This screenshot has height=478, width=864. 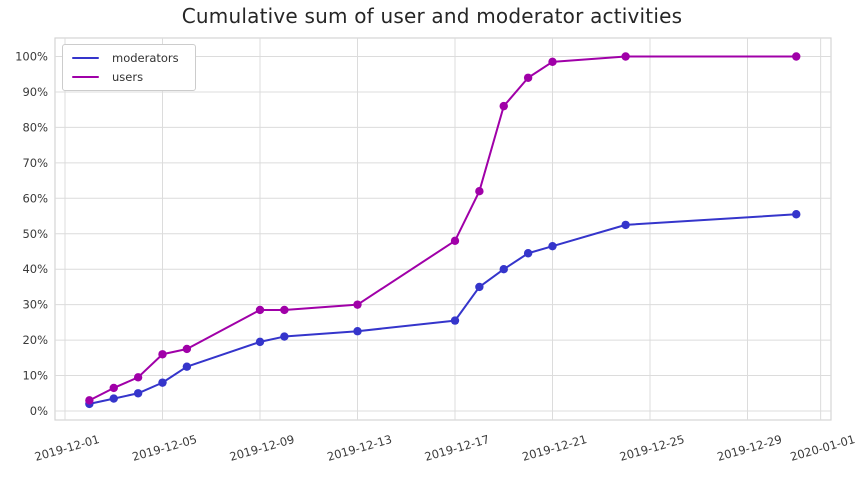 I want to click on y-axis-tick-label: 70%, so click(x=35, y=163).